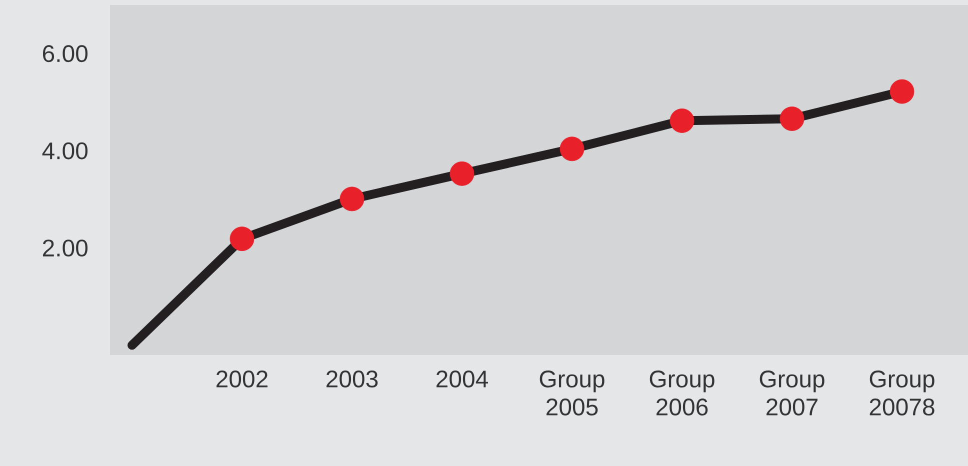 The image size is (968, 466). Describe the element at coordinates (352, 379) in the screenshot. I see `x-tick-label: 2003` at that location.